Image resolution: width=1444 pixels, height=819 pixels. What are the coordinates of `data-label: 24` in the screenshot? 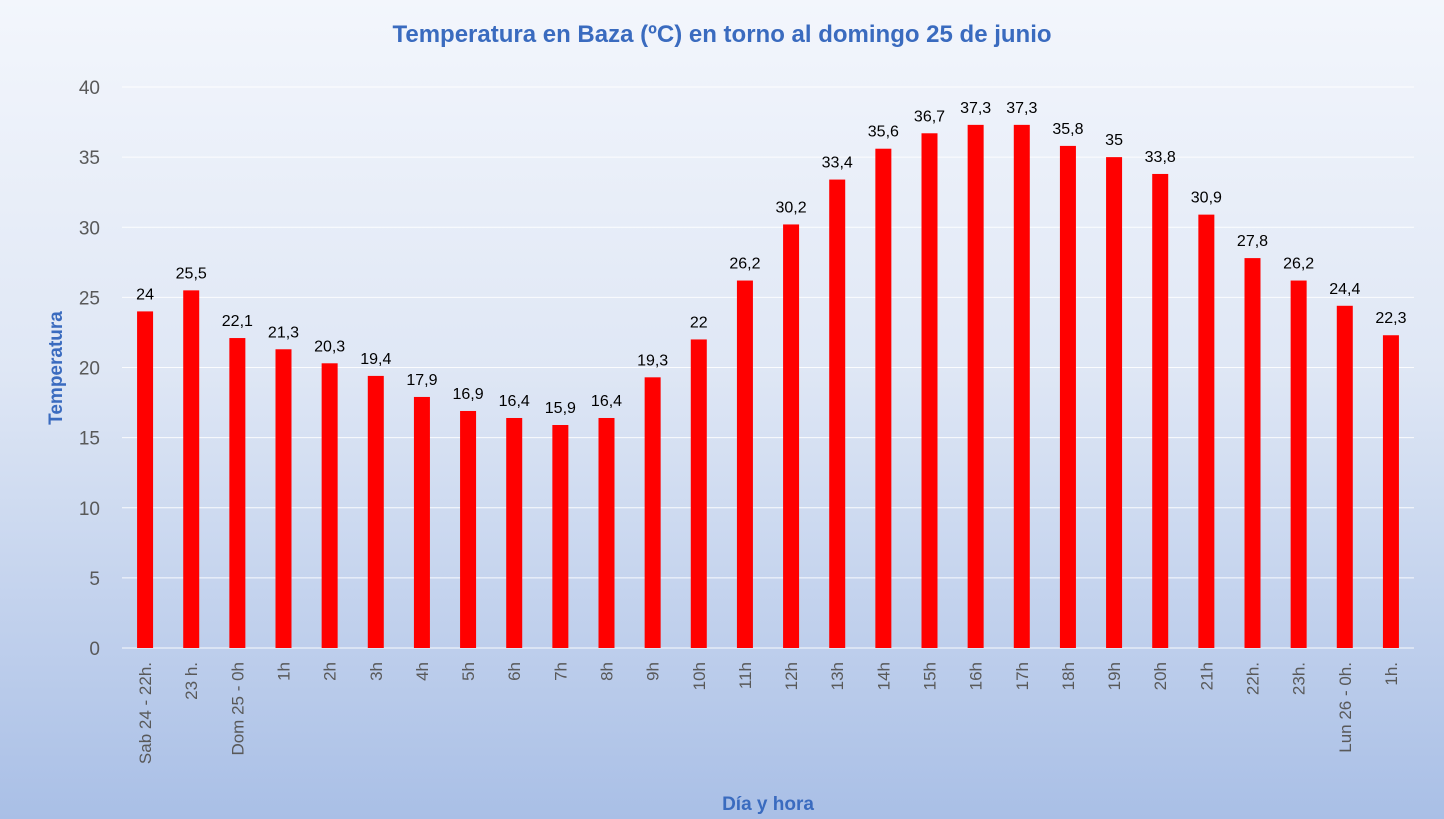 It's located at (145, 294).